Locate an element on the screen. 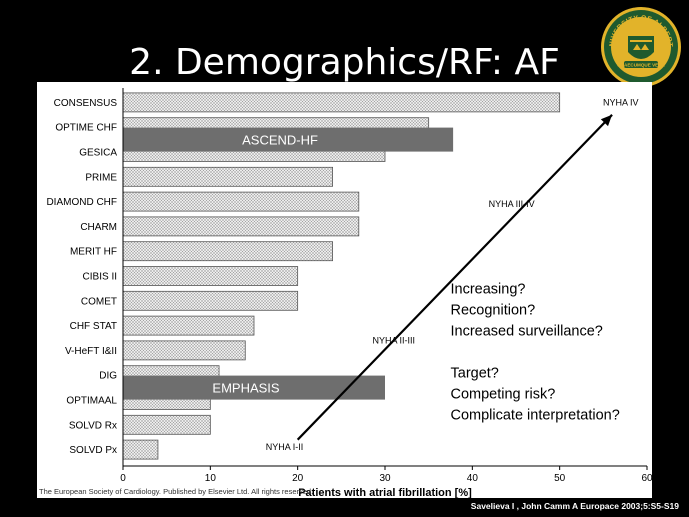 The image size is (689, 517). annotation-line: Recognition? is located at coordinates (493, 310).